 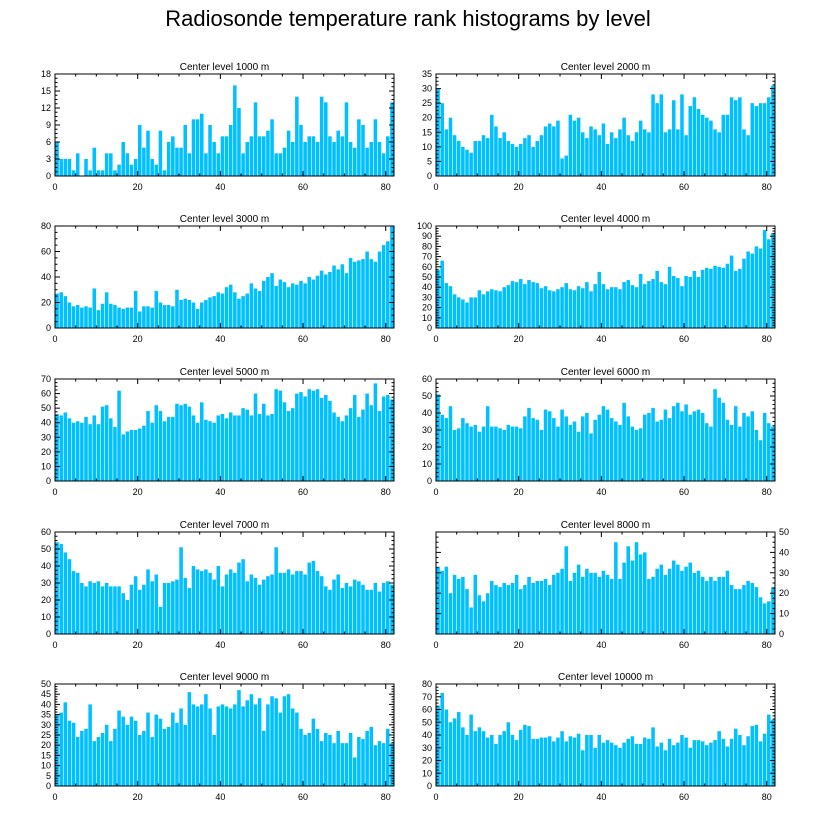 What do you see at coordinates (220, 339) in the screenshot?
I see `x-tick-label: 40` at bounding box center [220, 339].